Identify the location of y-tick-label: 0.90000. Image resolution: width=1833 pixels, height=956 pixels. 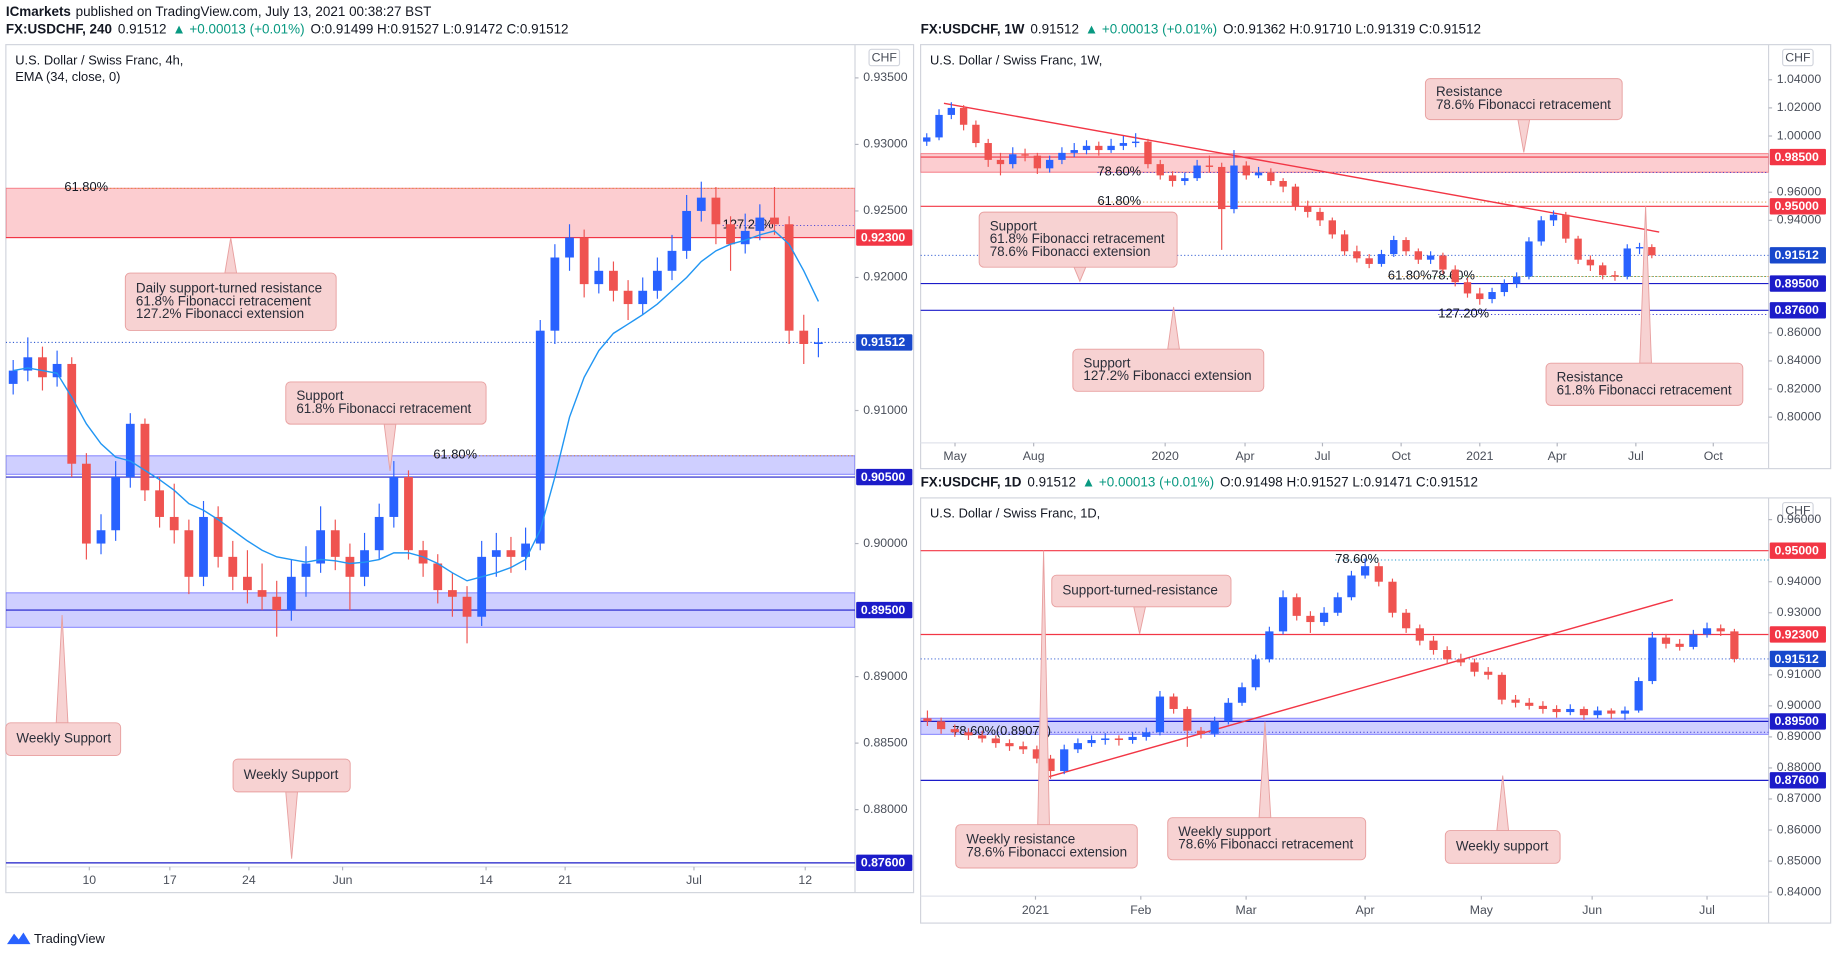
(1799, 705).